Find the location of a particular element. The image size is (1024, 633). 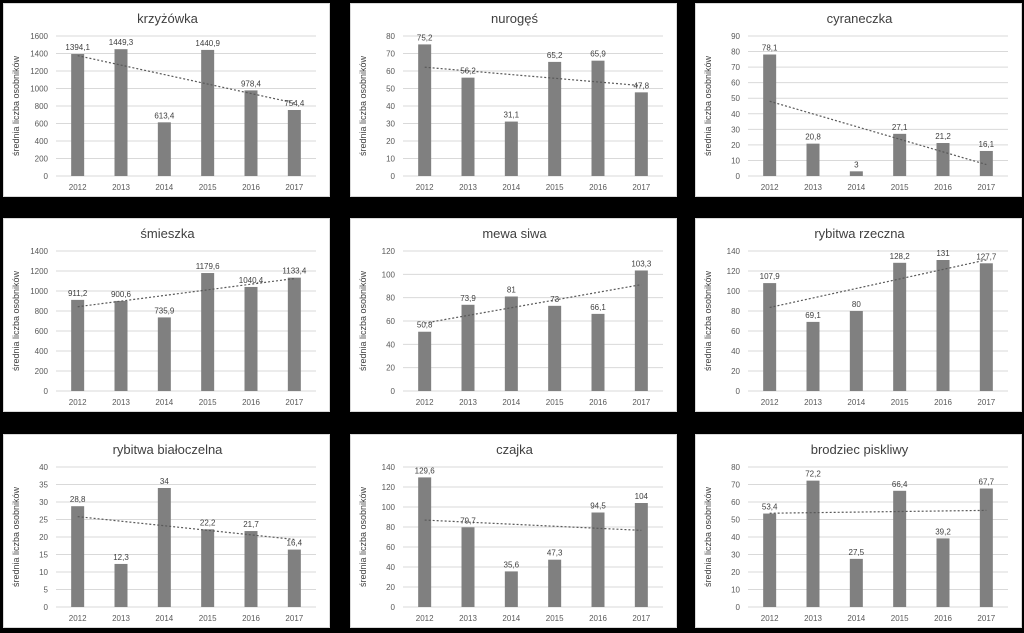

chart-title: cyraneczka is located at coordinates (860, 18).